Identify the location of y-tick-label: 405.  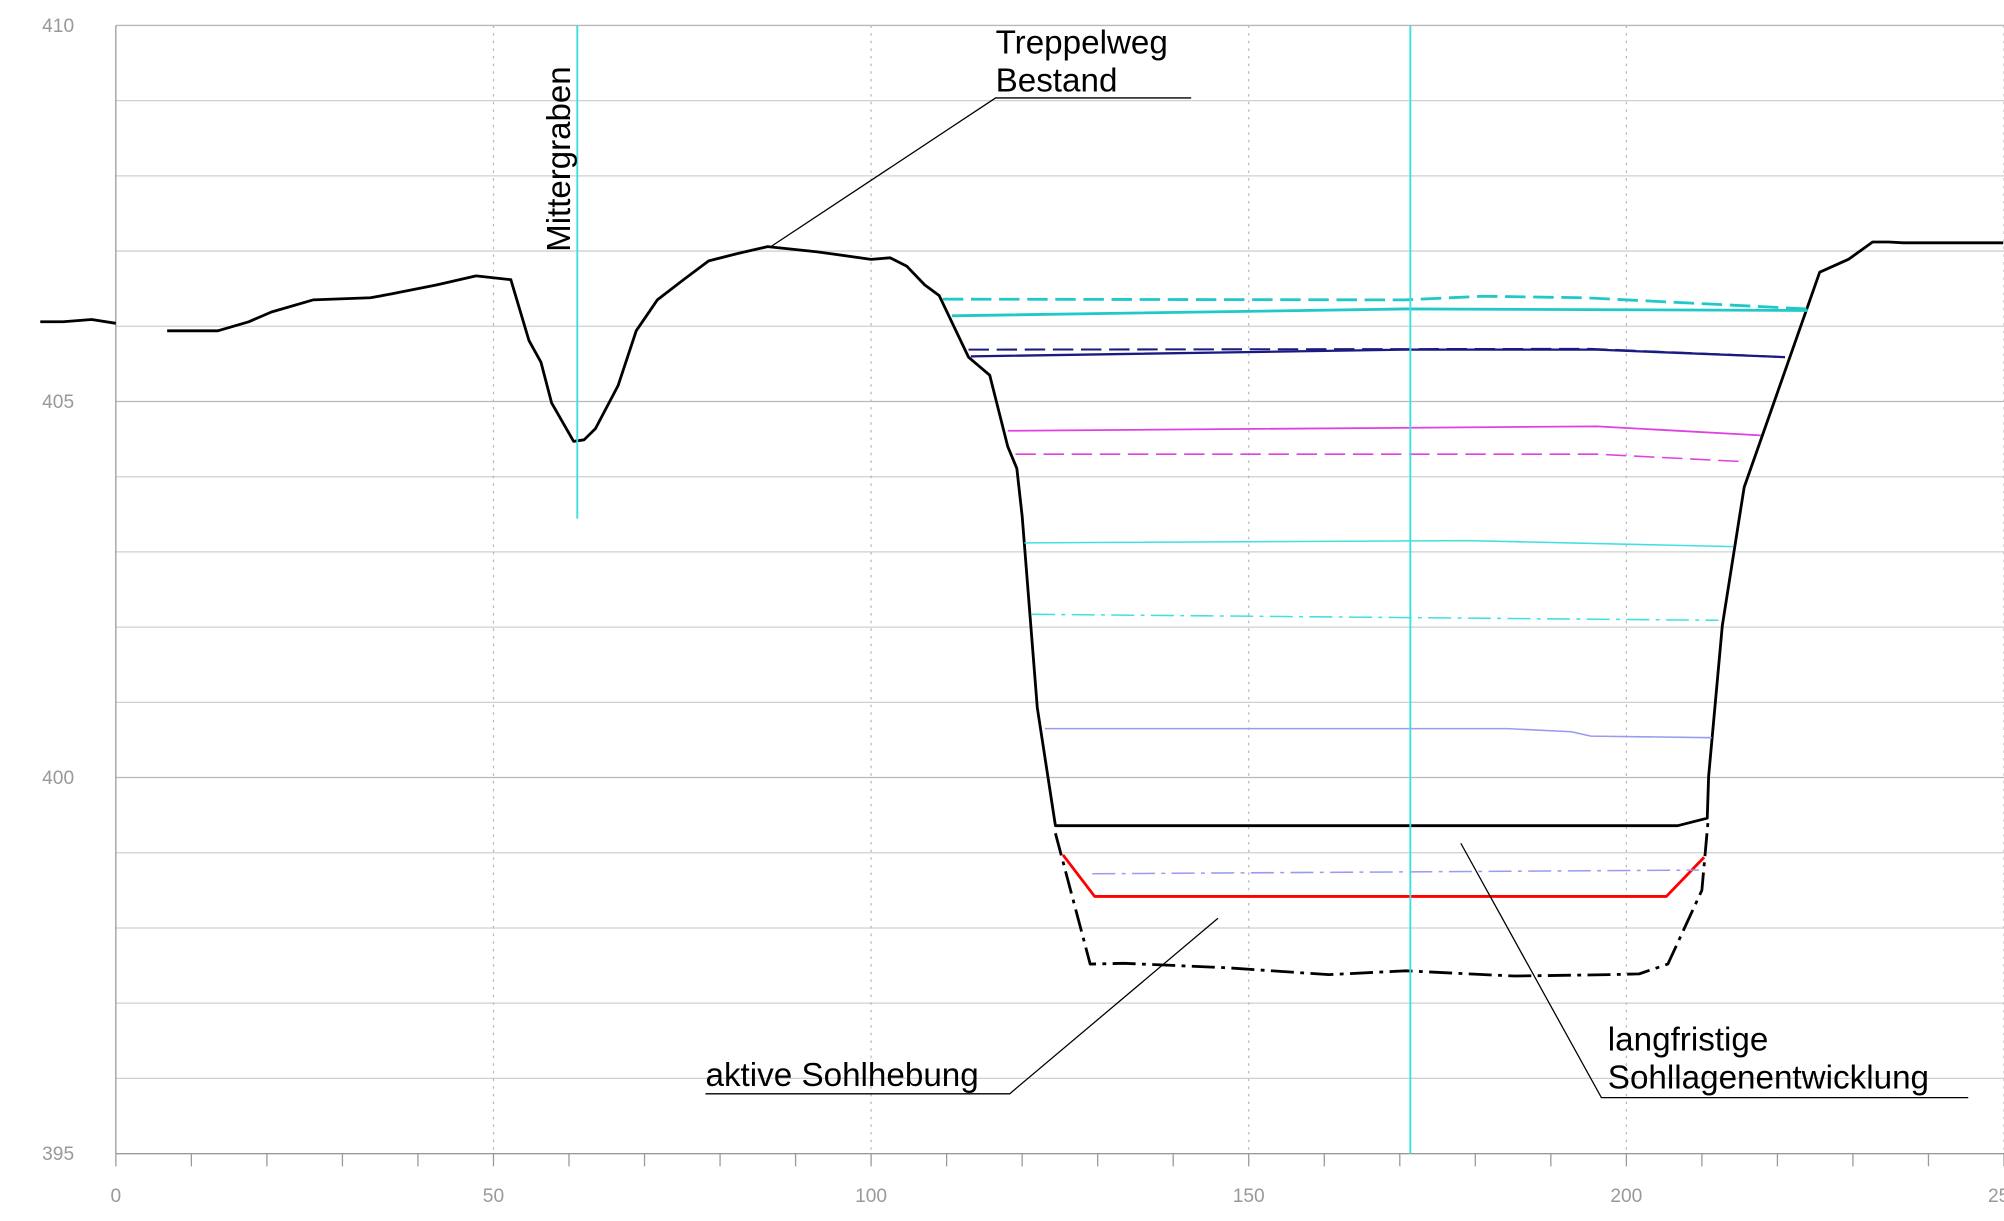
(58, 402).